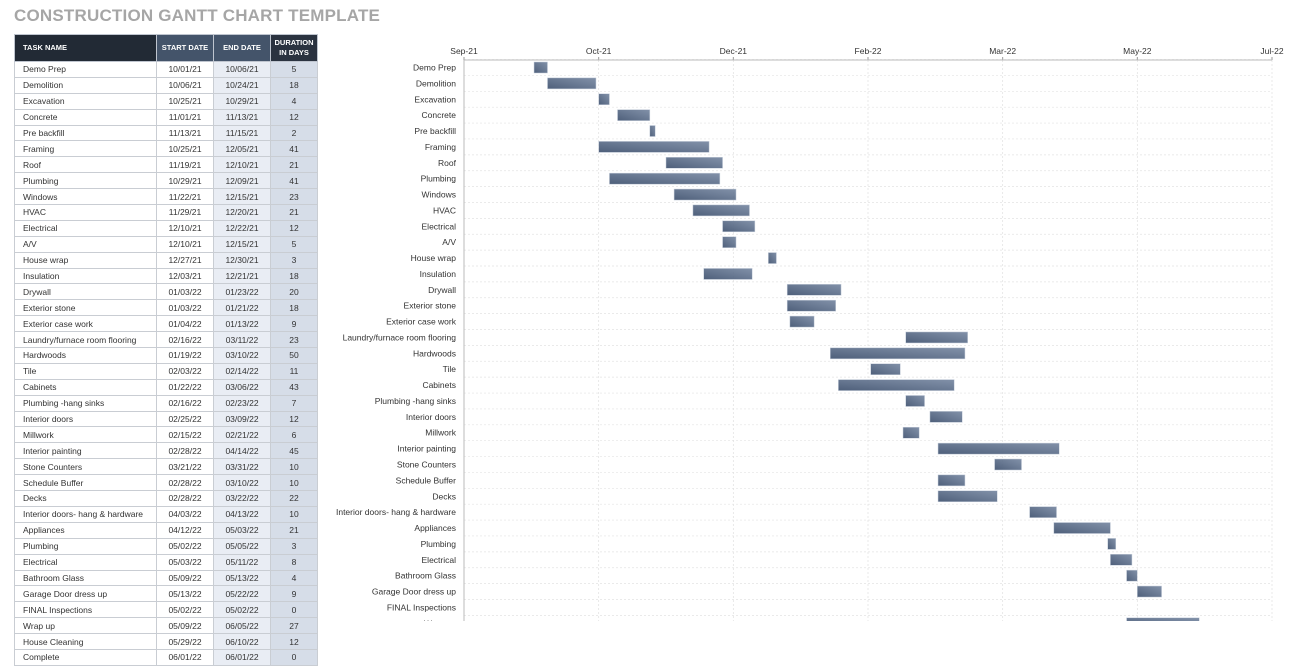 The width and height of the screenshot is (1300, 666). Describe the element at coordinates (434, 258) in the screenshot. I see `y-task-label: House wrap` at that location.